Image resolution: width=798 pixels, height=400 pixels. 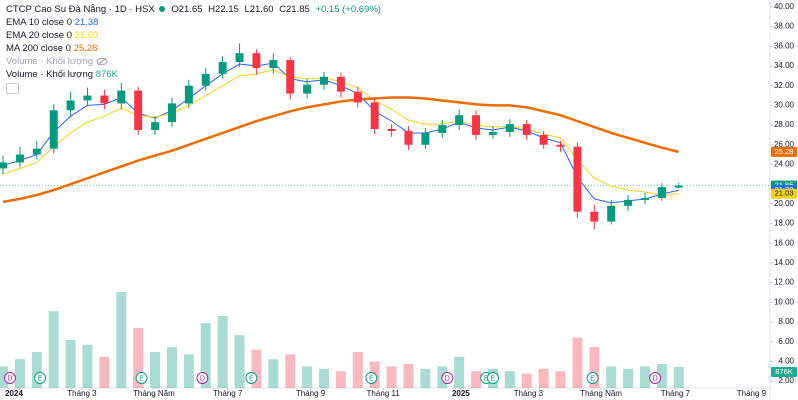 What do you see at coordinates (193, 74) in the screenshot?
I see `legend-item: Volume · Khối lượng 876K` at bounding box center [193, 74].